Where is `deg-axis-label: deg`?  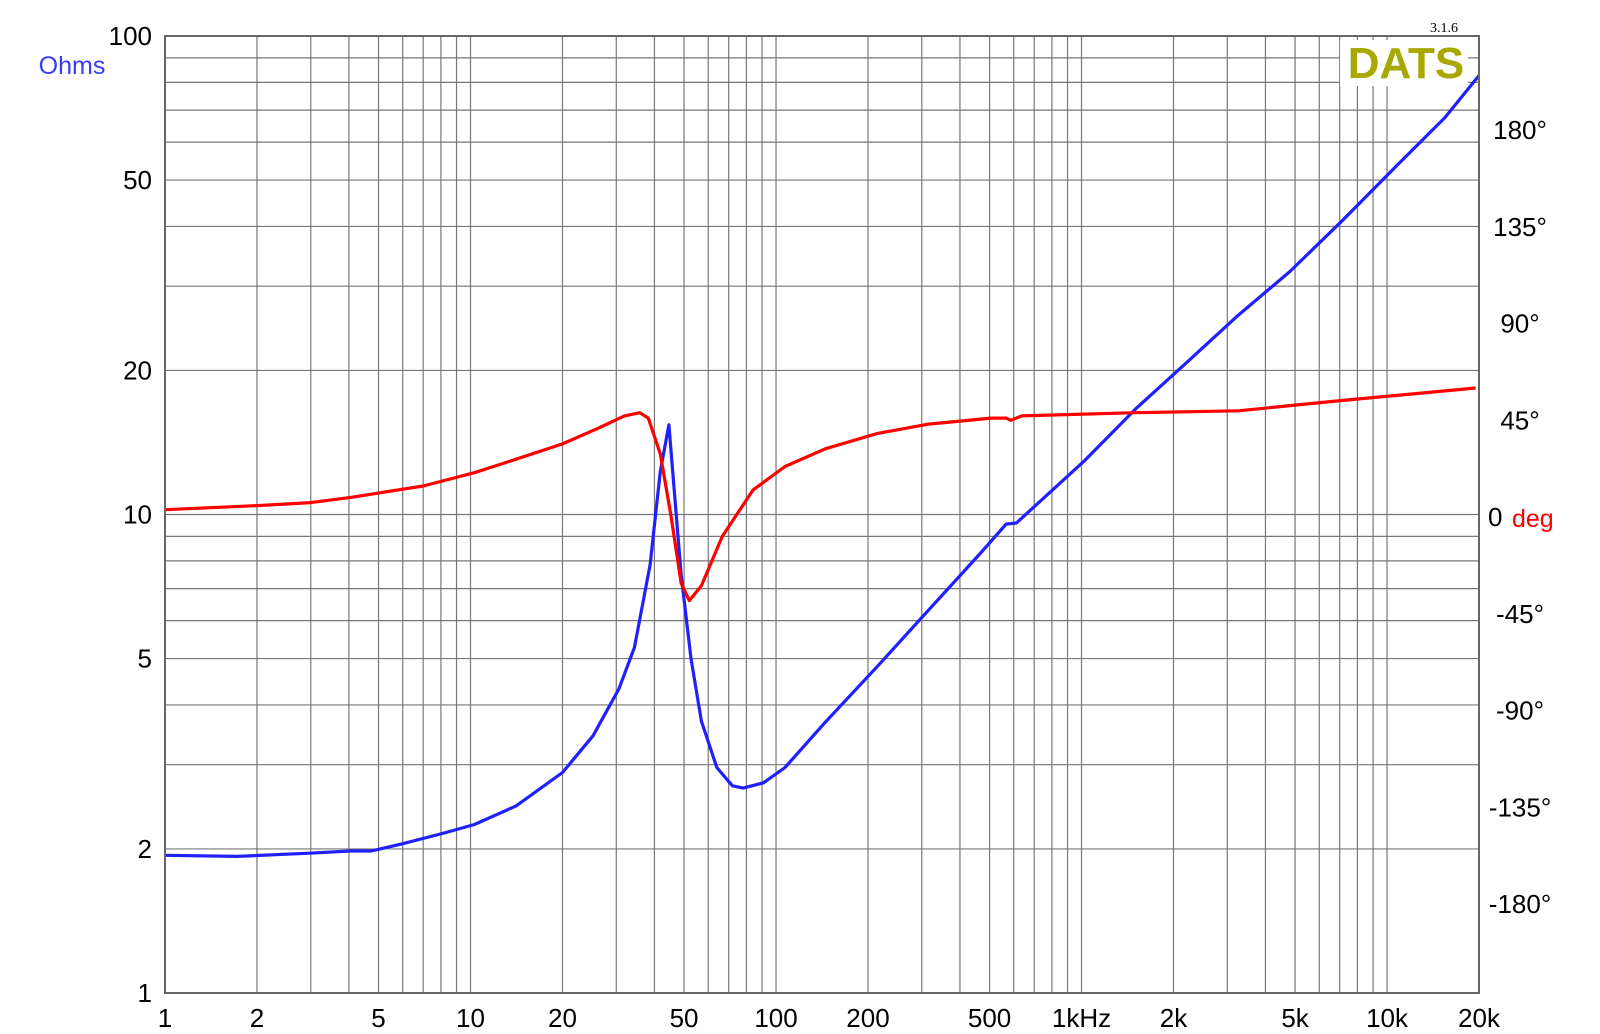
deg-axis-label: deg is located at coordinates (1533, 519).